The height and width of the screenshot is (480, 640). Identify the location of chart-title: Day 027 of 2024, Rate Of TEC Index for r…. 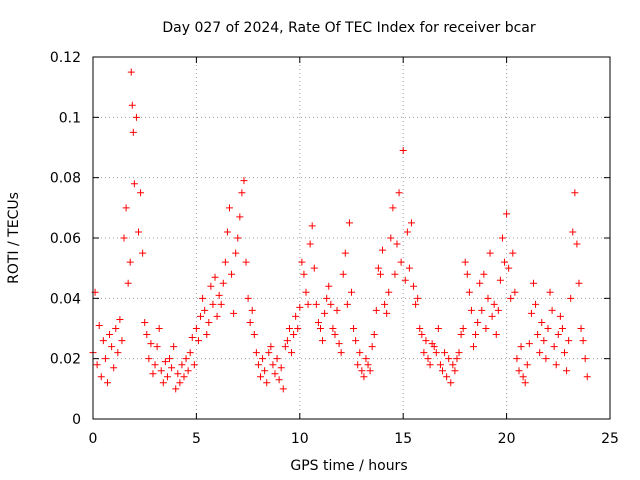
(349, 28).